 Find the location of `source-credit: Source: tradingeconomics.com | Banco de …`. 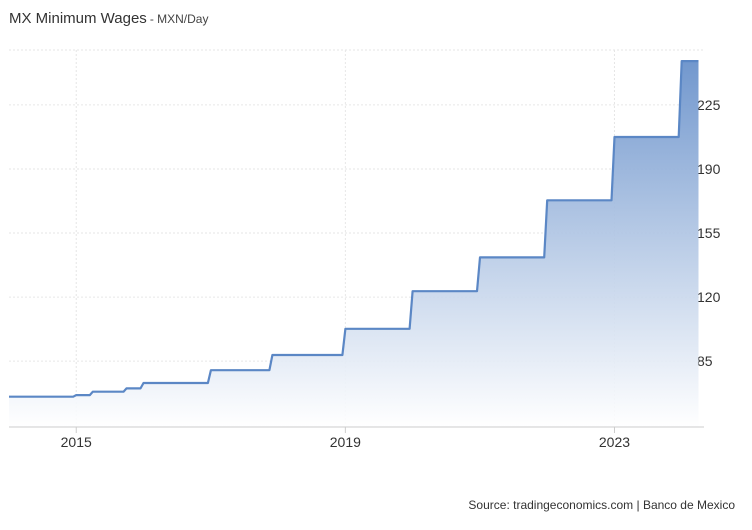

source-credit: Source: tradingeconomics.com | Banco de … is located at coordinates (601, 505).